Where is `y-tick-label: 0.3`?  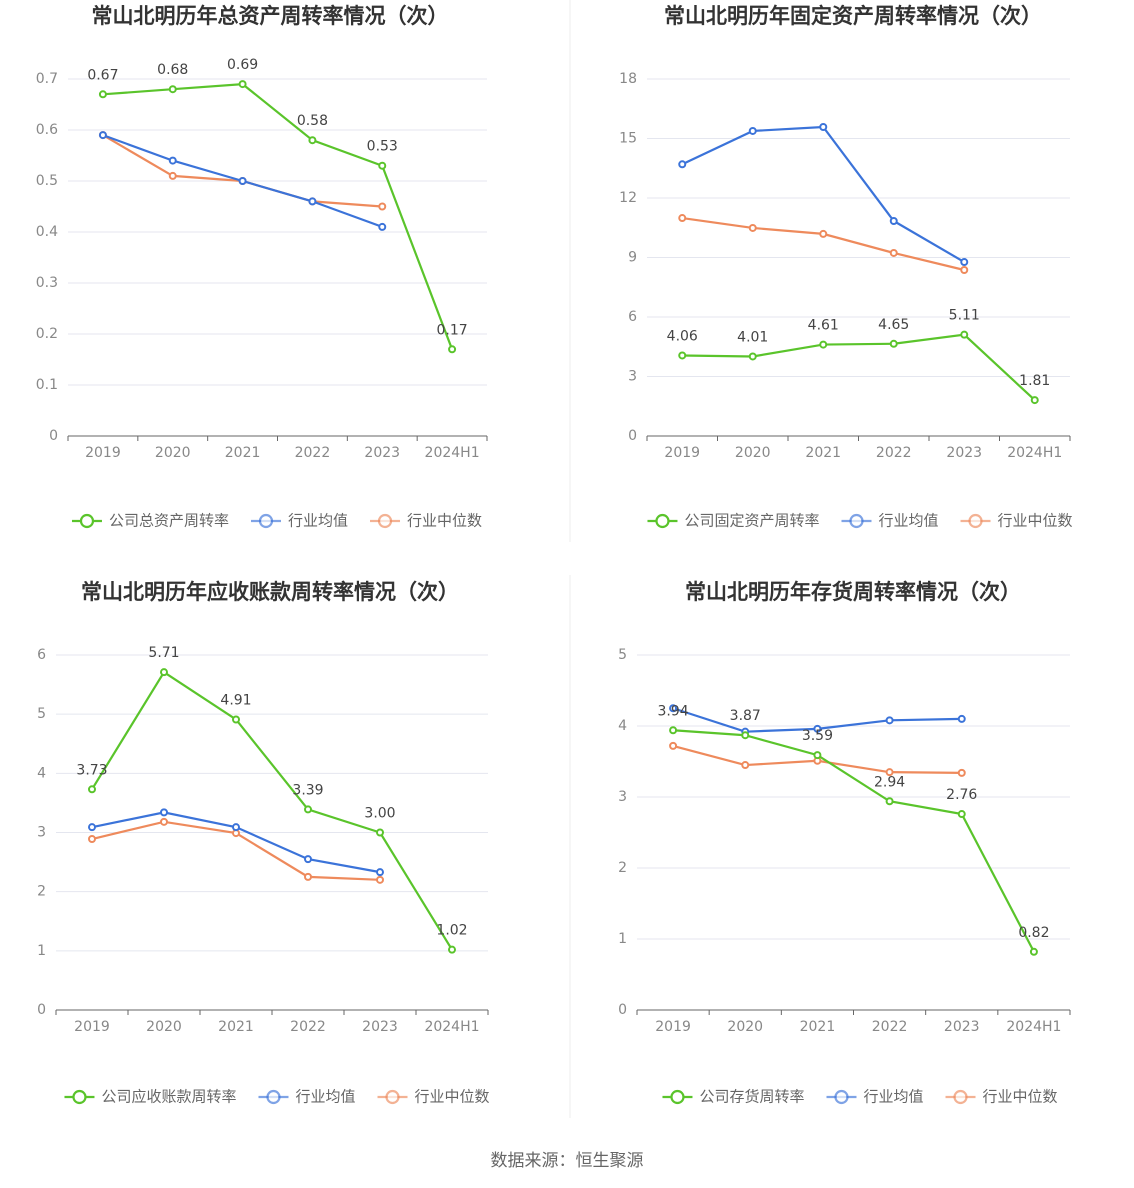 y-tick-label: 0.3 is located at coordinates (47, 283).